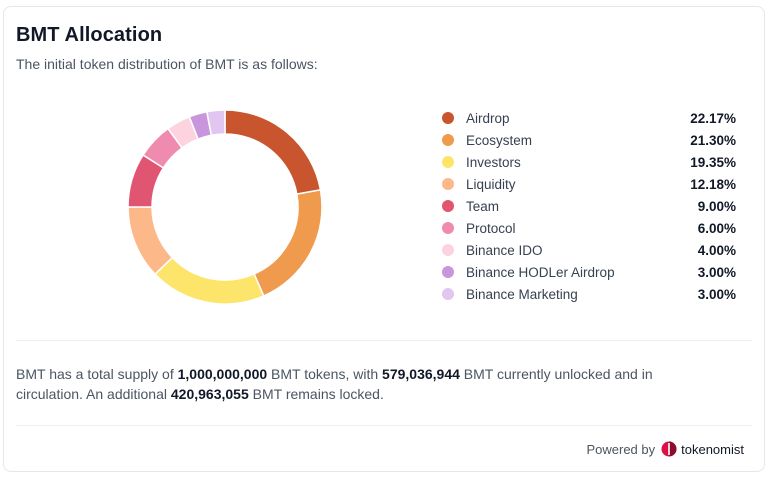  I want to click on legend-label: Ecosystem, so click(499, 140).